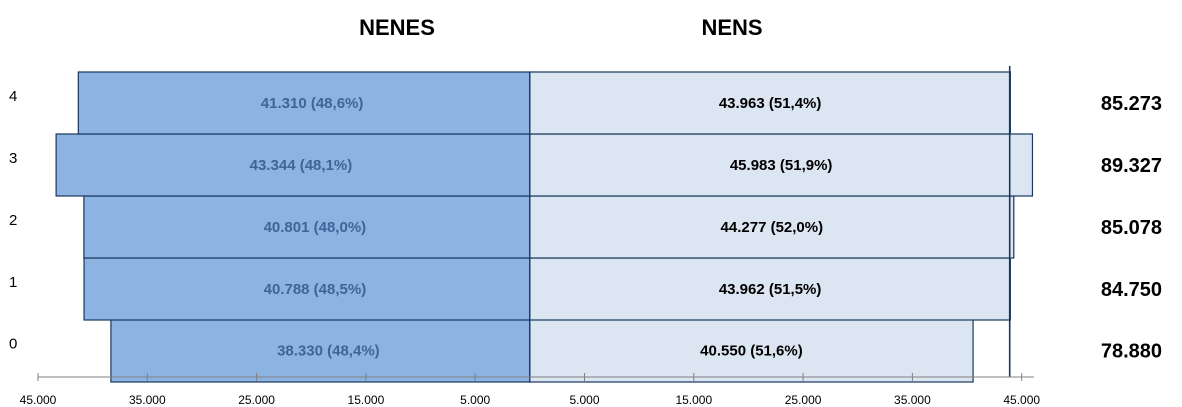 This screenshot has width=1182, height=407. What do you see at coordinates (397, 27) in the screenshot?
I see `header-left: NENES` at bounding box center [397, 27].